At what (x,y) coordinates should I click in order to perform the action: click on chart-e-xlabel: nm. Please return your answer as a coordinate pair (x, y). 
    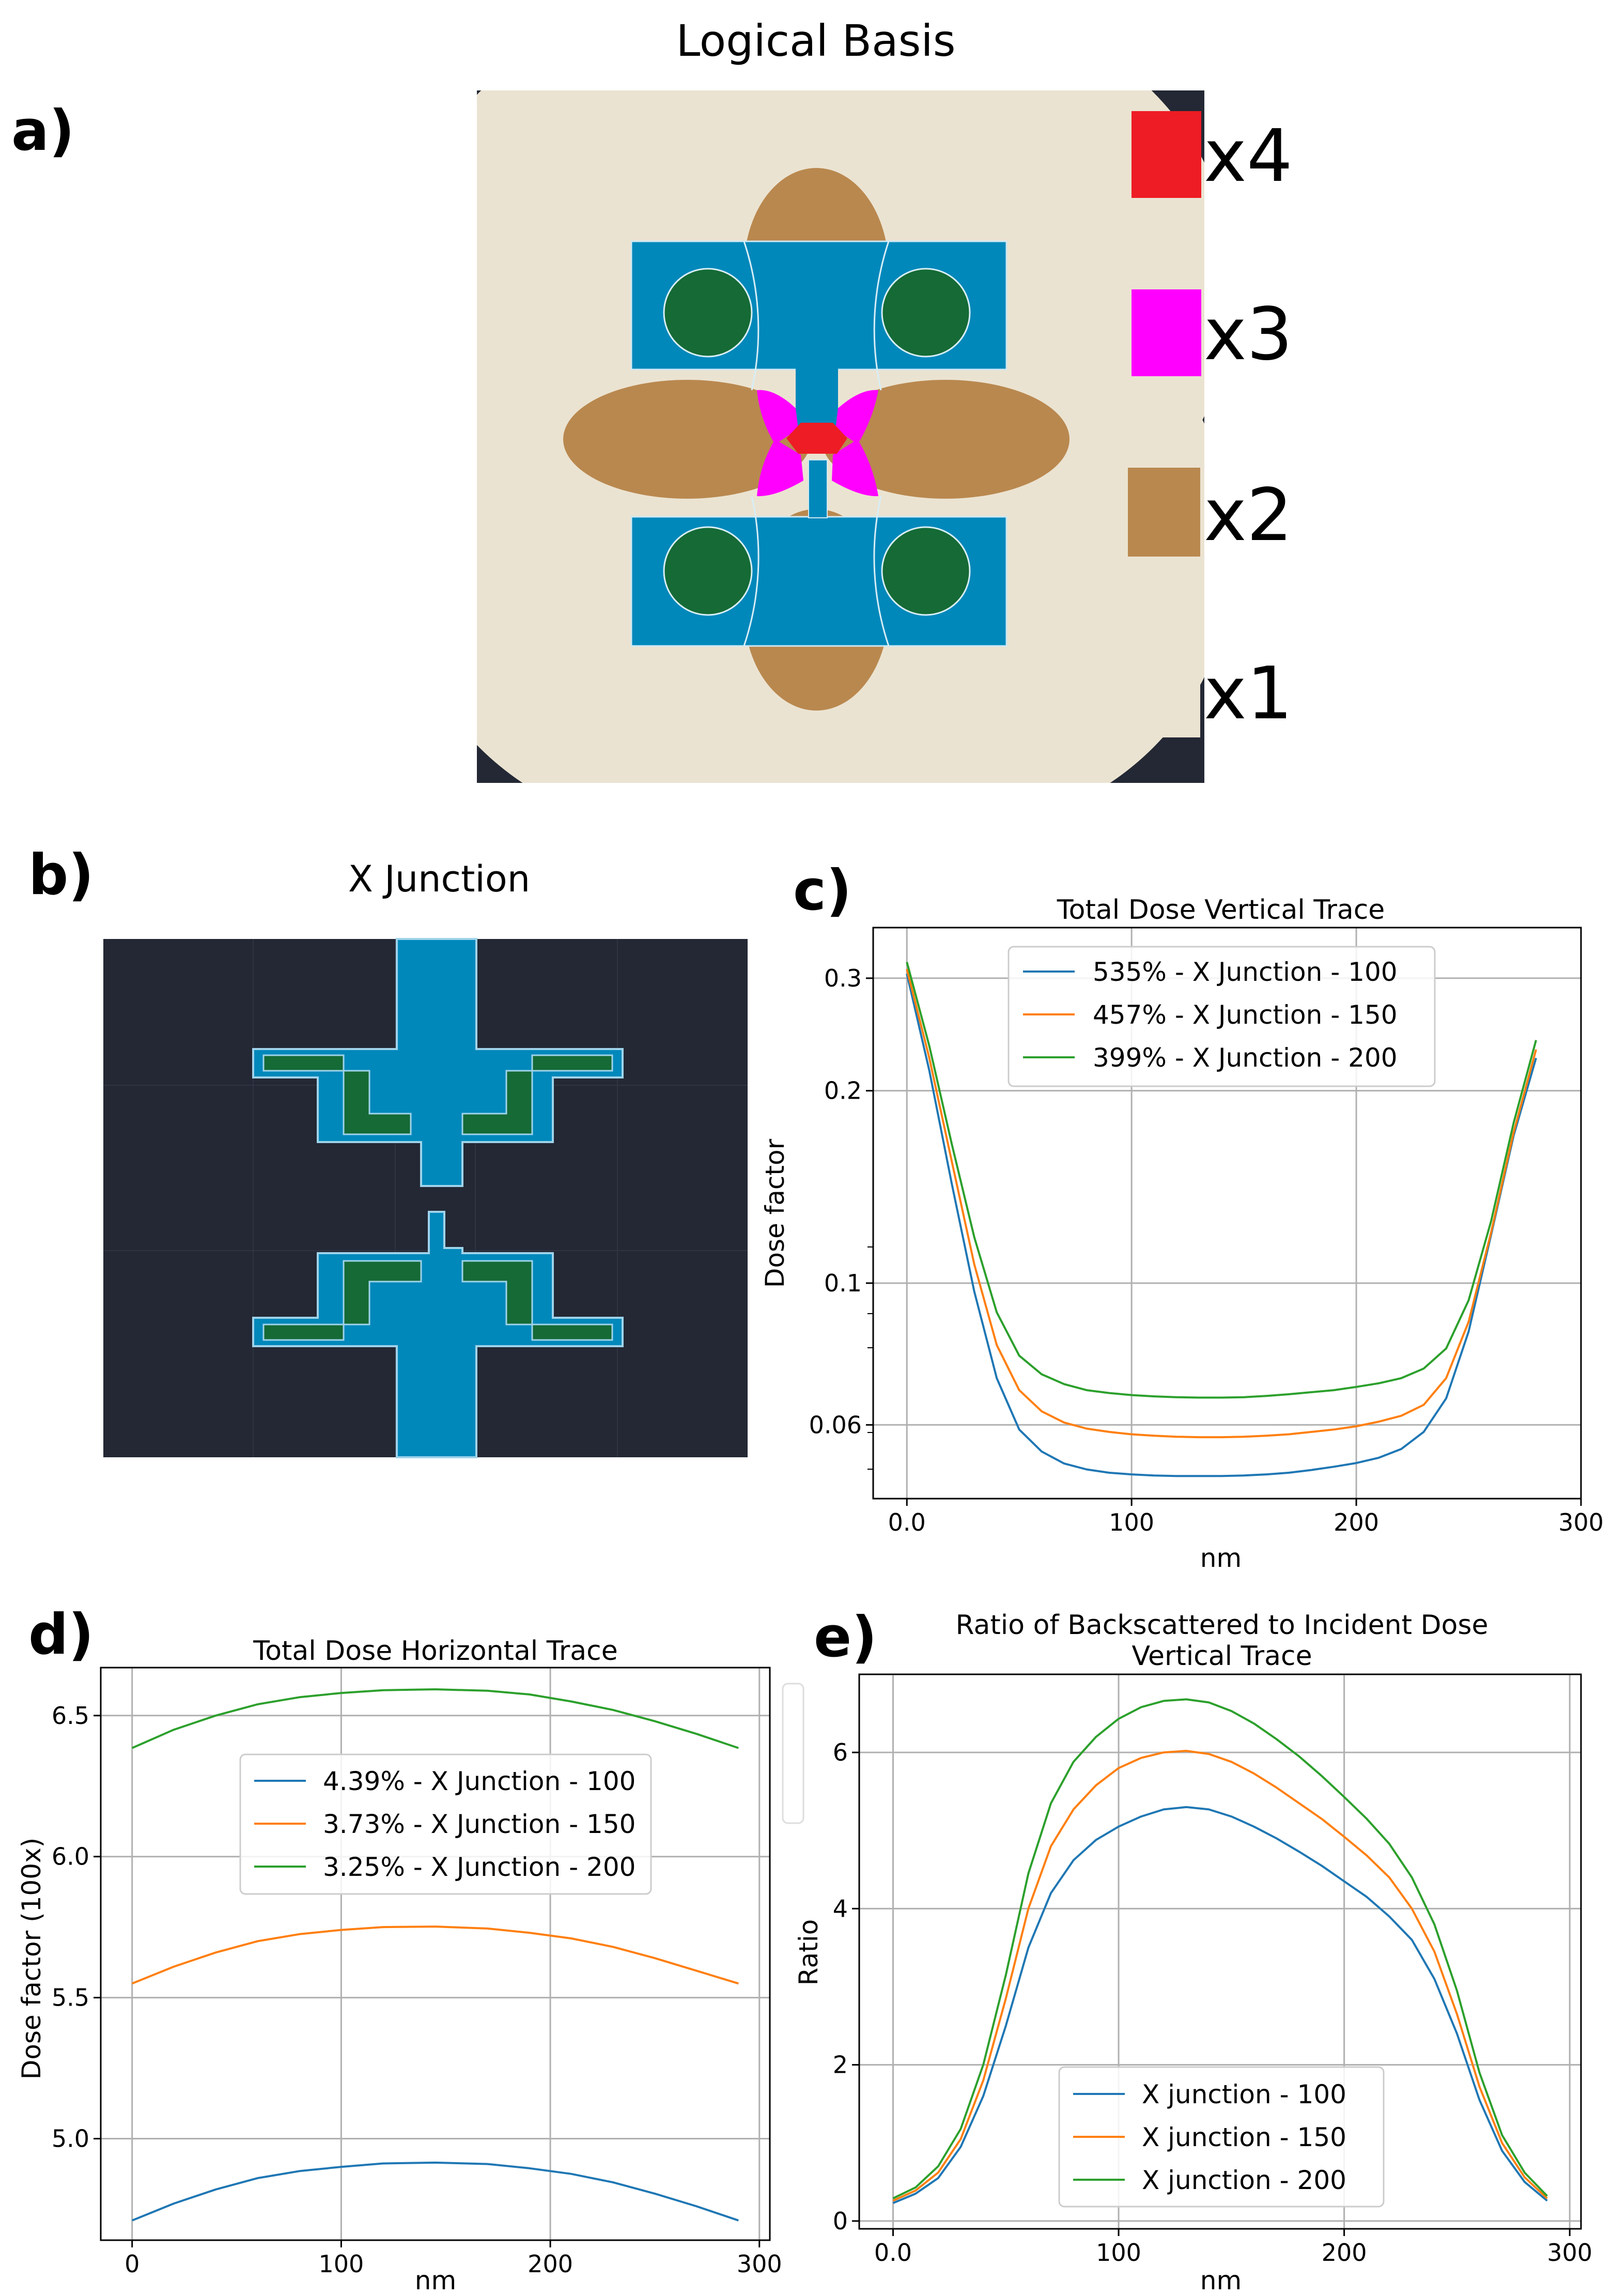
    Looking at the image, I should click on (1221, 2280).